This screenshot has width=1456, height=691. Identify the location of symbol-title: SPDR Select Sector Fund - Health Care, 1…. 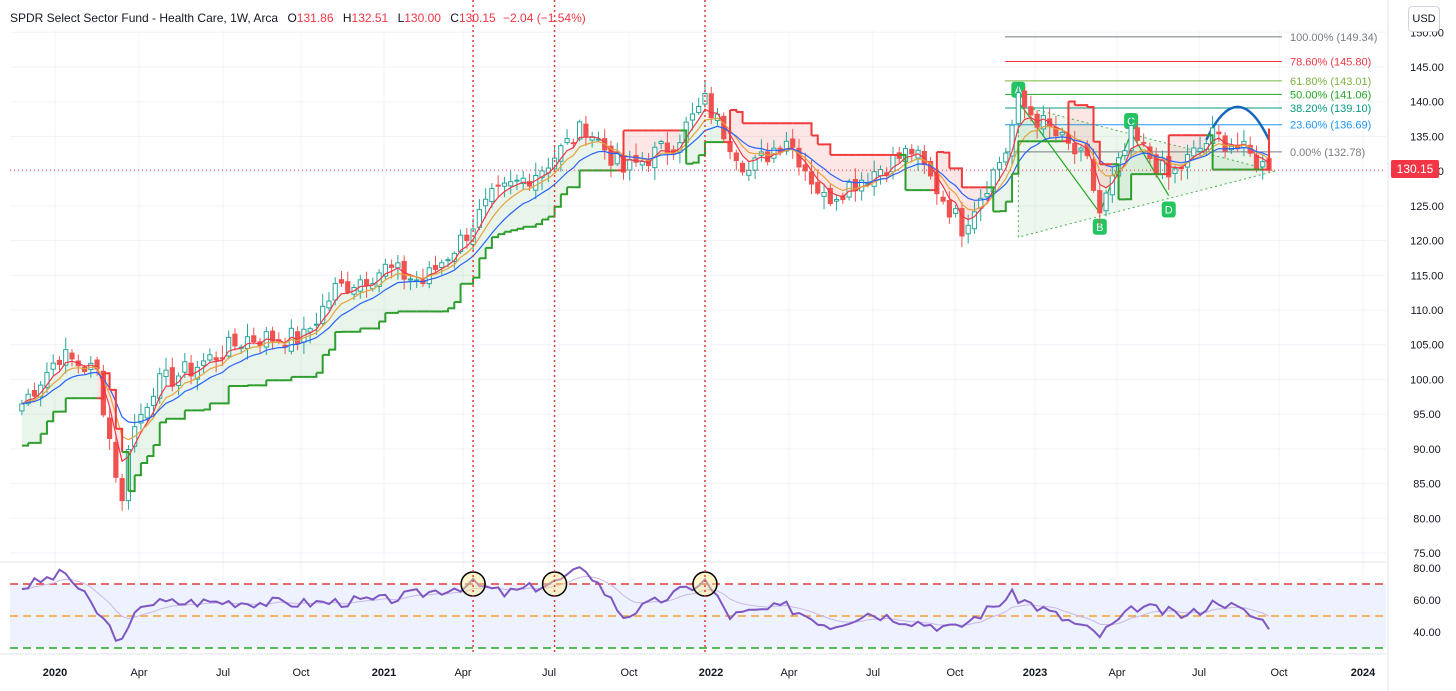
(144, 18).